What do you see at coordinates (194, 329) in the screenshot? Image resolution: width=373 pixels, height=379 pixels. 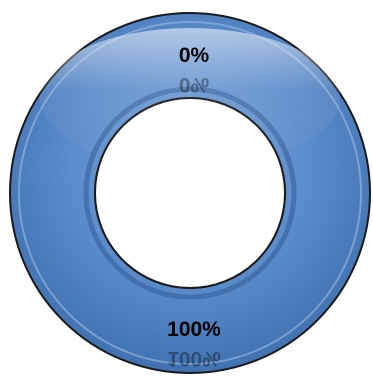 I see `slice-label-0: 100%` at bounding box center [194, 329].